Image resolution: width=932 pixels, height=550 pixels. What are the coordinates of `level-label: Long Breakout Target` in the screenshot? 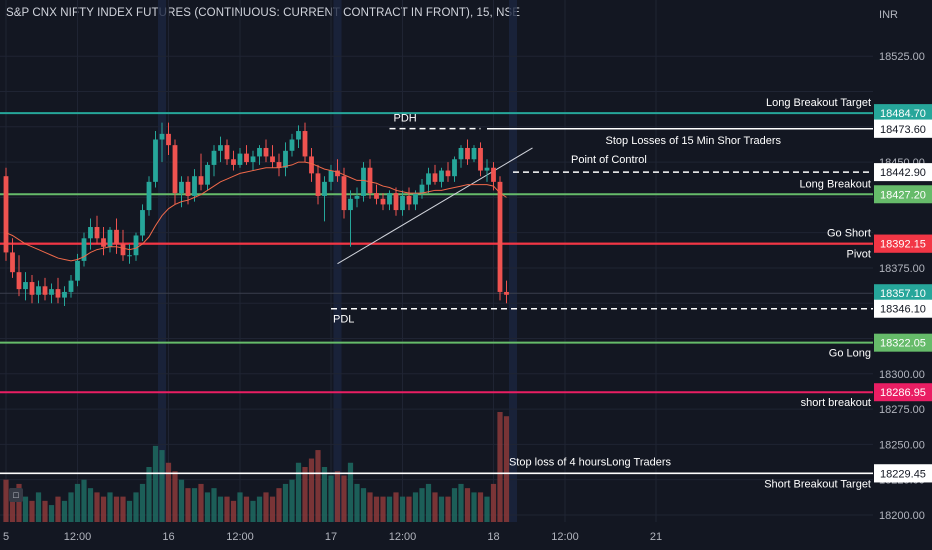 It's located at (818, 103).